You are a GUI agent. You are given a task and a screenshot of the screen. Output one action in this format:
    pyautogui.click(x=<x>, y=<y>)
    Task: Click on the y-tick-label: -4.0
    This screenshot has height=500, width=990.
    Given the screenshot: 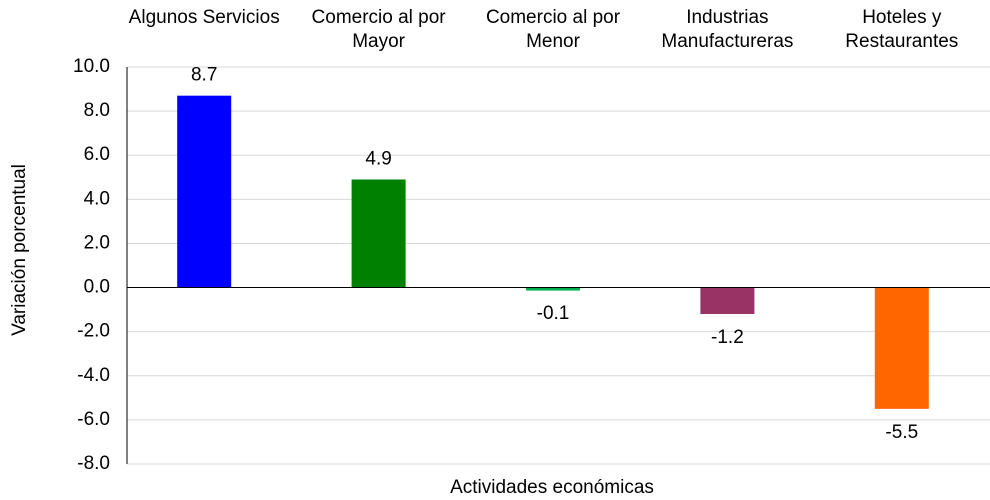 What is the action you would take?
    pyautogui.click(x=93, y=375)
    